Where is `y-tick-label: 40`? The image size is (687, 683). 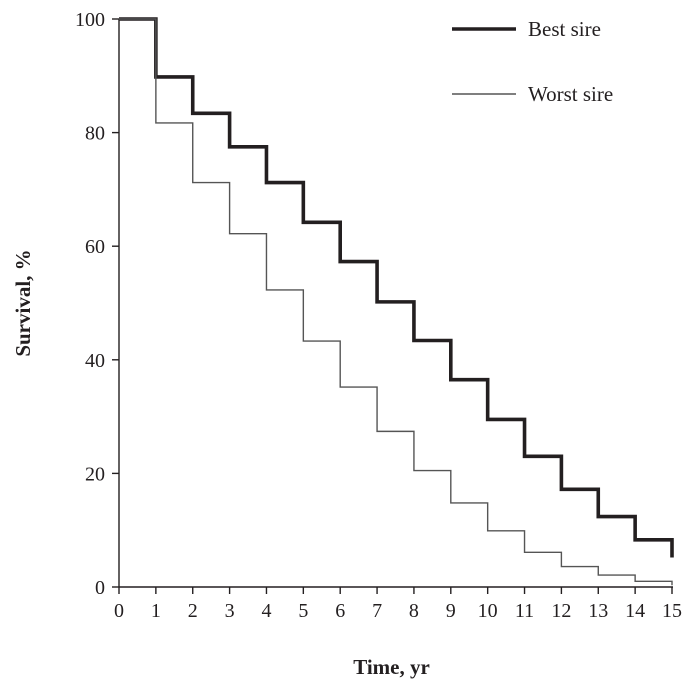
y-tick-label: 40 is located at coordinates (95, 361).